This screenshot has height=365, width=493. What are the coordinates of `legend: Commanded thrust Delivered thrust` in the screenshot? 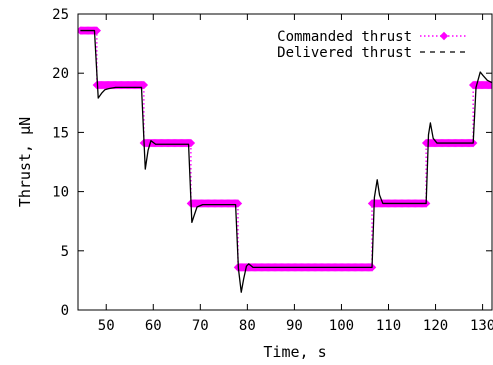 It's located at (364, 41).